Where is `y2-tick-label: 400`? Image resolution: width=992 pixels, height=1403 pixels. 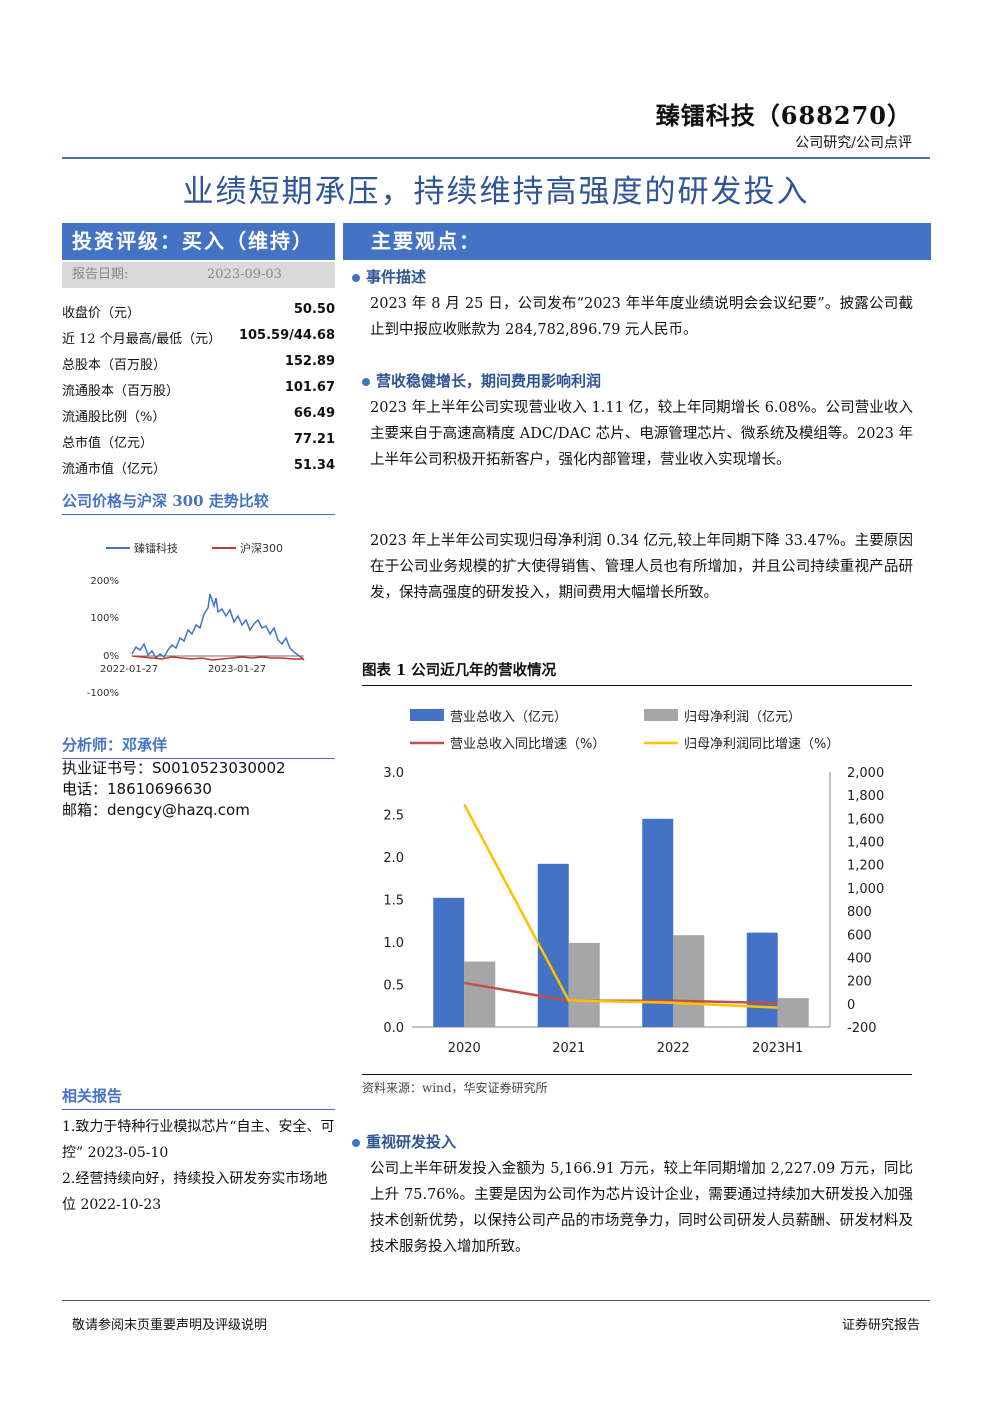 y2-tick-label: 400 is located at coordinates (859, 958).